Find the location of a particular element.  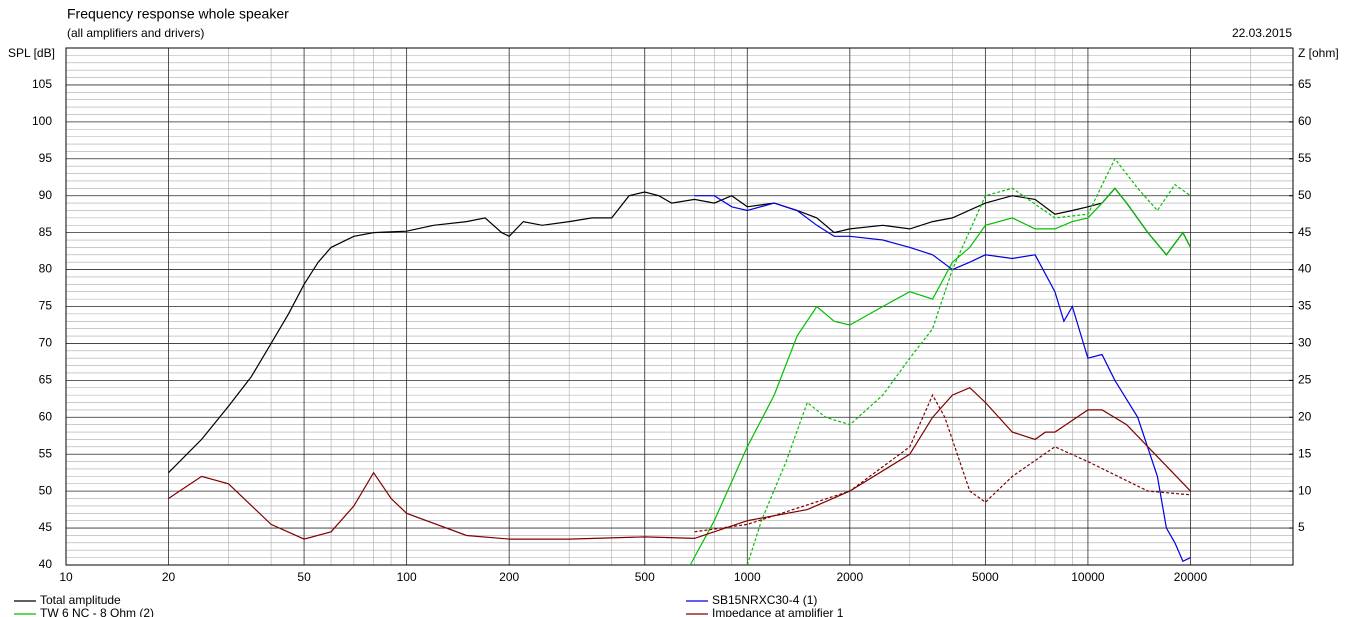

y-tick-label: 40 is located at coordinates (46, 564).